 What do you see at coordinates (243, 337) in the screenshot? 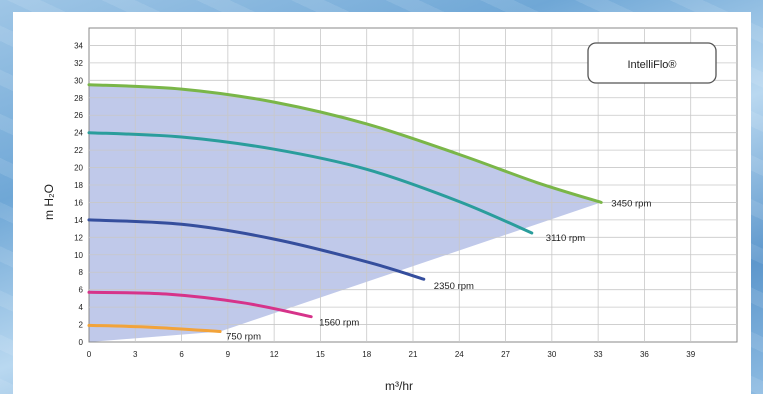
I see `series-label: 750 rpm` at bounding box center [243, 337].